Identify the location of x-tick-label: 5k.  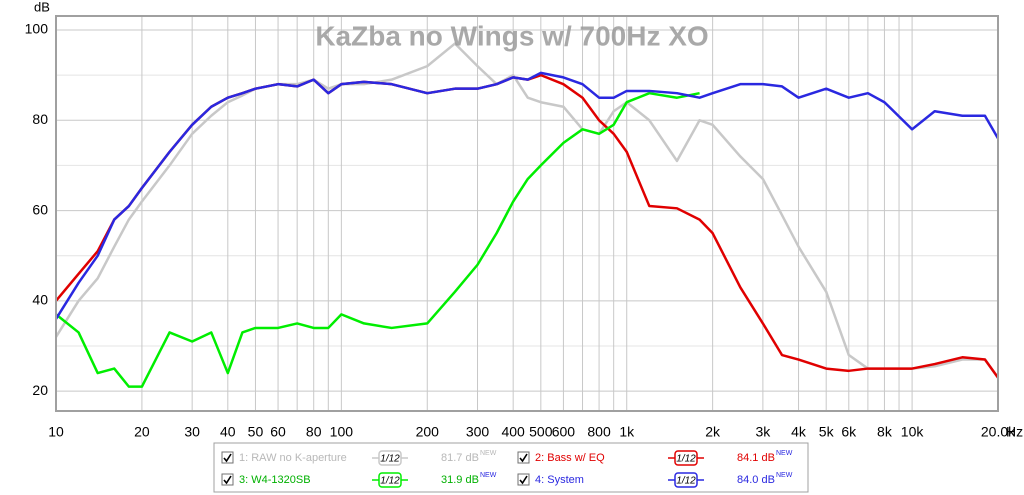
(827, 432).